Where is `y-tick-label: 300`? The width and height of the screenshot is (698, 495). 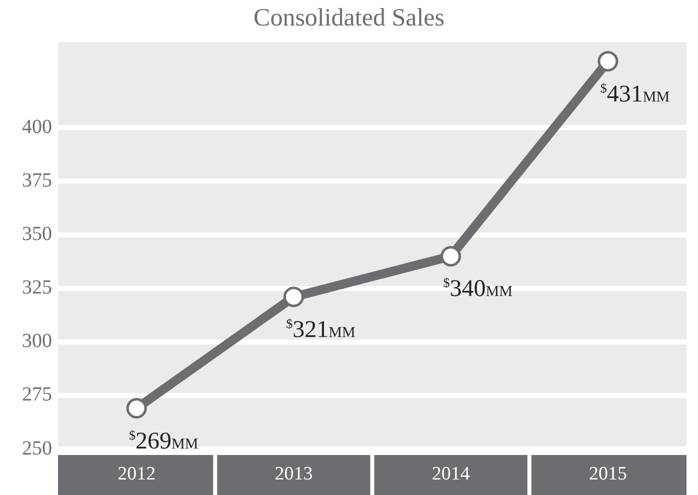
y-tick-label: 300 is located at coordinates (37, 341).